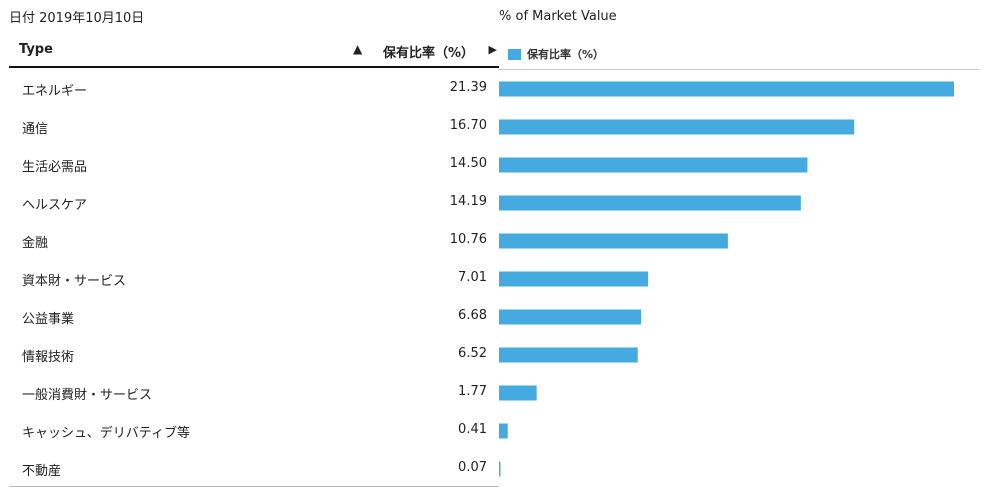 The image size is (996, 492). What do you see at coordinates (106, 433) in the screenshot?
I see `sector-name: キャッシュ、デリバティブ等` at bounding box center [106, 433].